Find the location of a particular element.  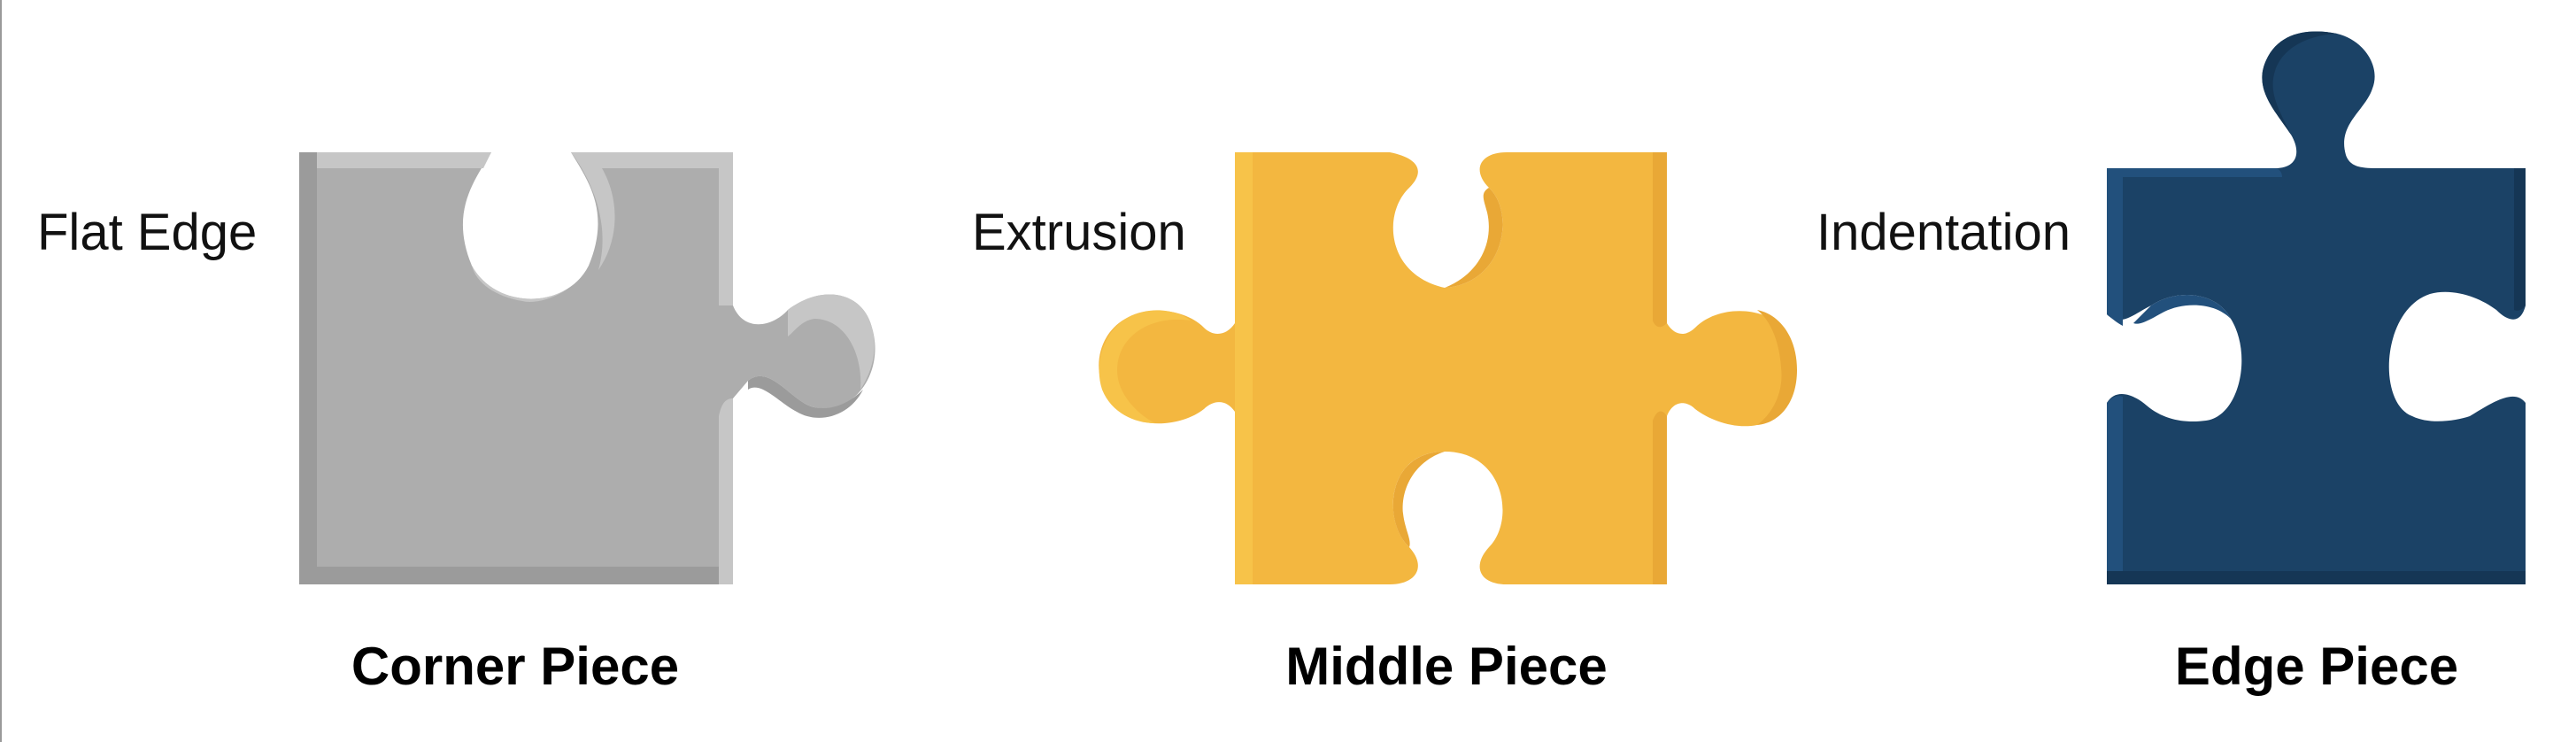

edge-piece-highlight-left-lower is located at coordinates (2115, 483).